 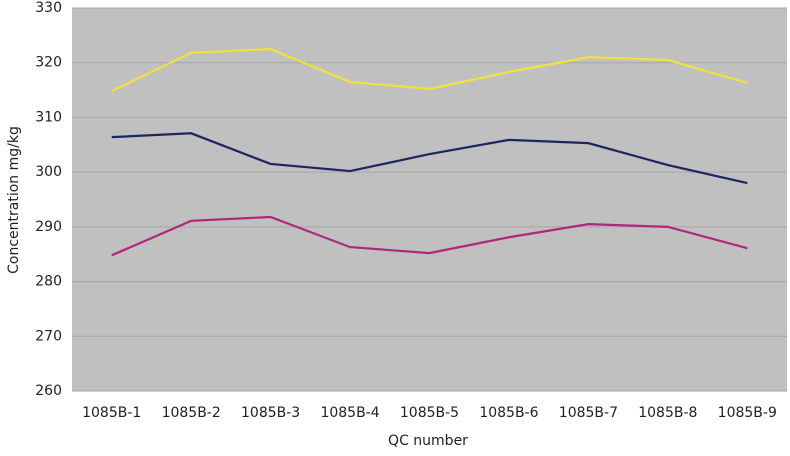 What do you see at coordinates (48, 117) in the screenshot?
I see `y-tick-label: 310` at bounding box center [48, 117].